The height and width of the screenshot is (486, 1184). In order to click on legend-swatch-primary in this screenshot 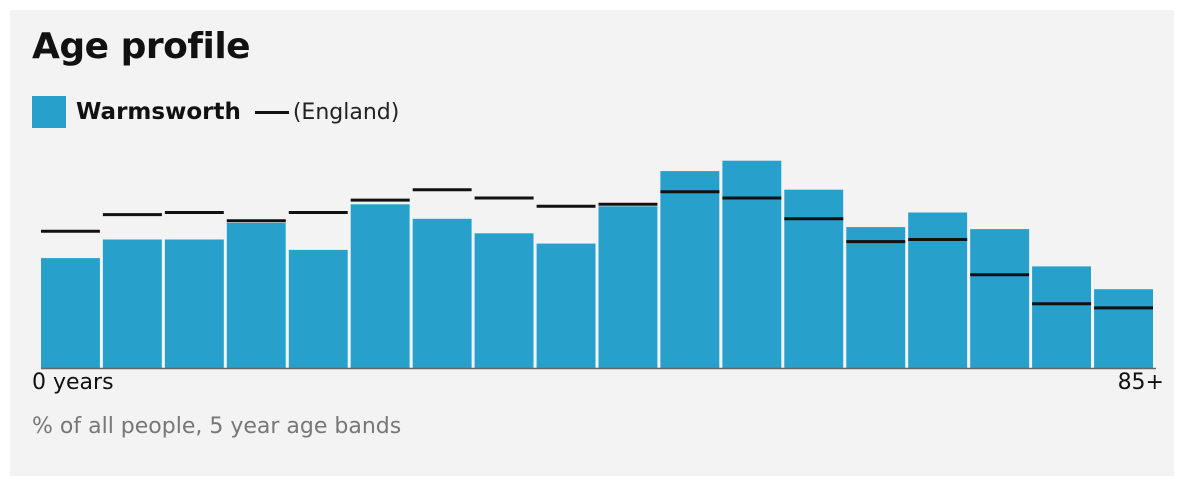, I will do `click(49, 112)`.